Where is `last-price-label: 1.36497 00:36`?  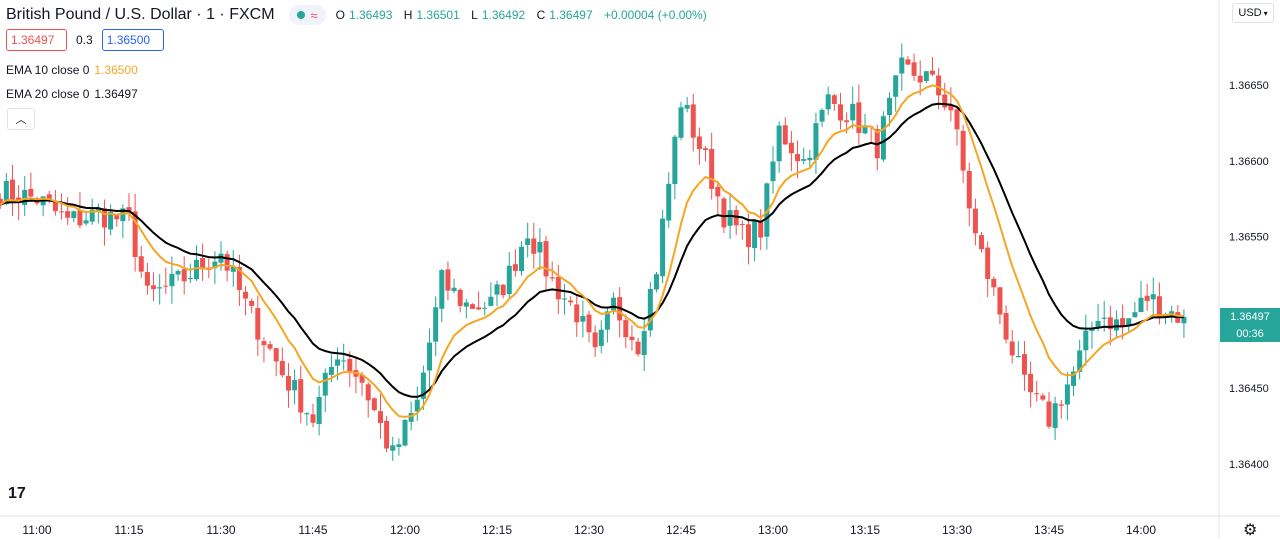
last-price-label: 1.36497 00:36 is located at coordinates (1250, 325).